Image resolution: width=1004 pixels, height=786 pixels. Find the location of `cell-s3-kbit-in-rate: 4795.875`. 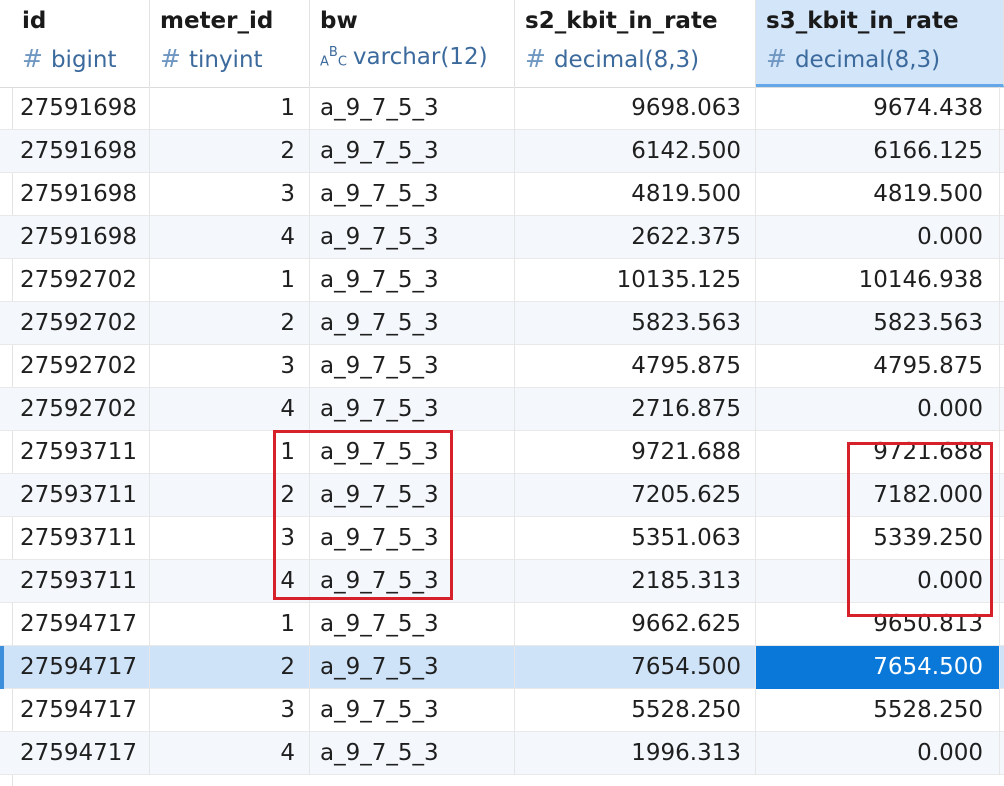

cell-s3-kbit-in-rate: 4795.875 is located at coordinates (878, 366).